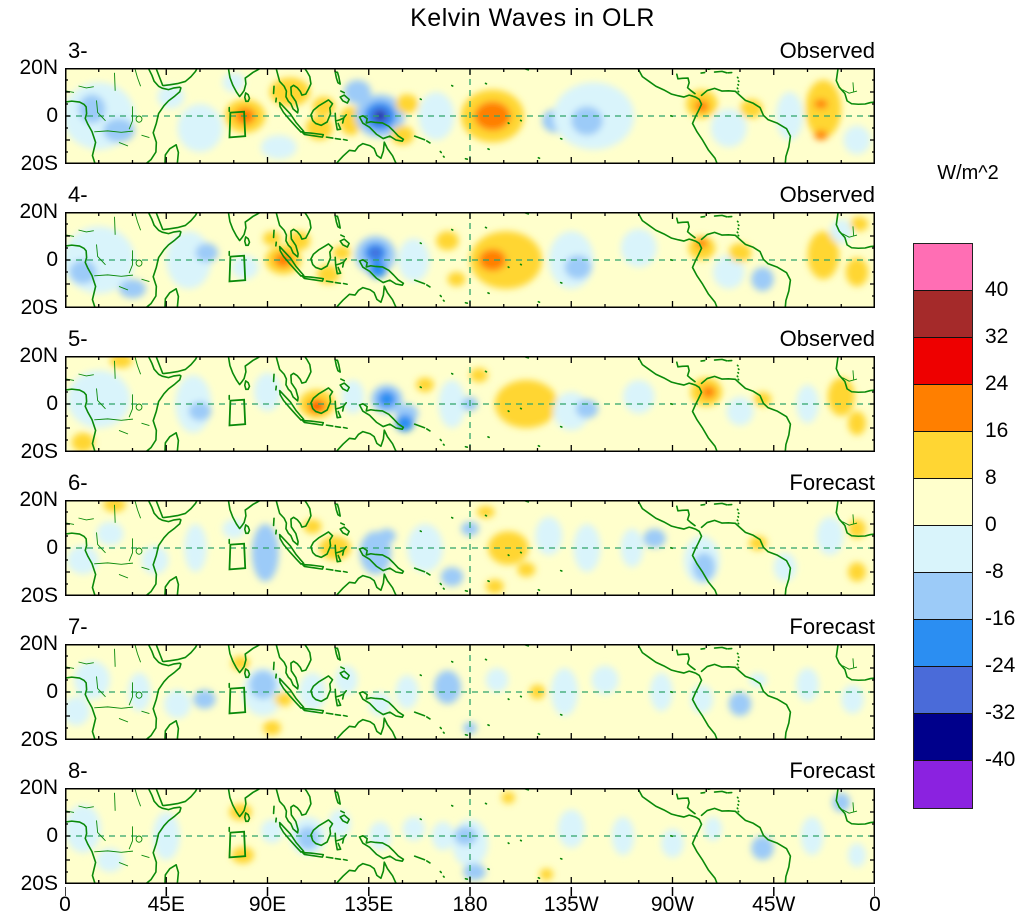 The height and width of the screenshot is (920, 1021). What do you see at coordinates (369, 904) in the screenshot?
I see `x-axis-tick-label: 135E` at bounding box center [369, 904].